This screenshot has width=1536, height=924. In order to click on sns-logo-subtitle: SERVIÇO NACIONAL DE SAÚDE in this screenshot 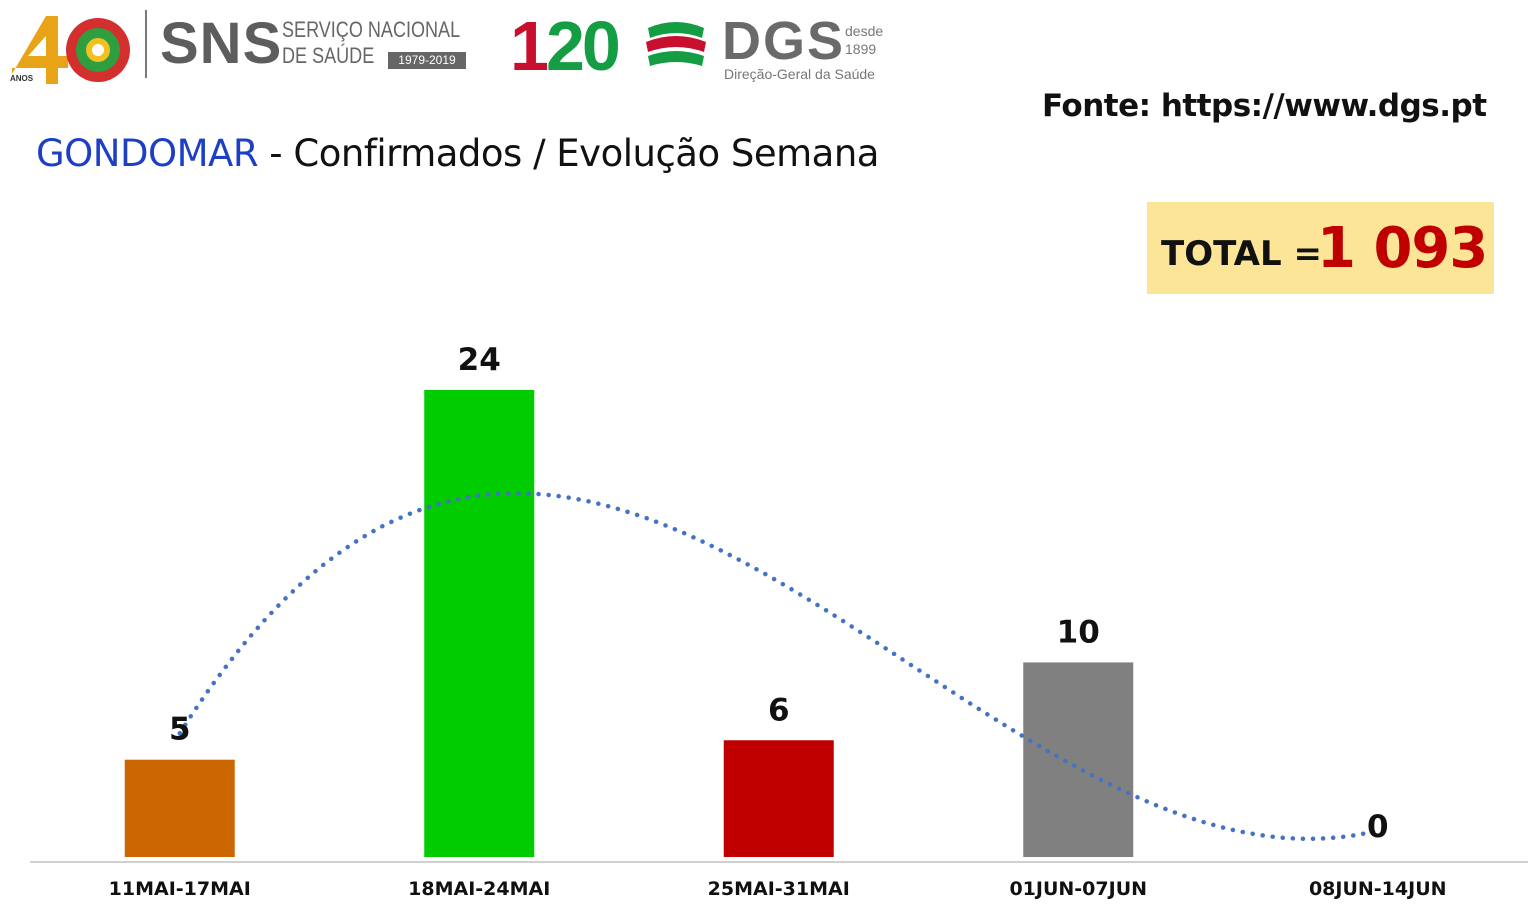, I will do `click(371, 43)`.